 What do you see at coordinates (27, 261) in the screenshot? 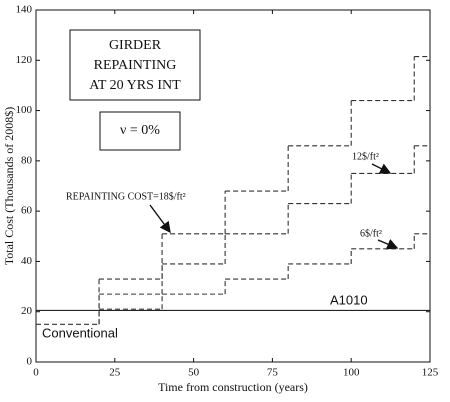
I see `y-tick-label: 40` at bounding box center [27, 261].